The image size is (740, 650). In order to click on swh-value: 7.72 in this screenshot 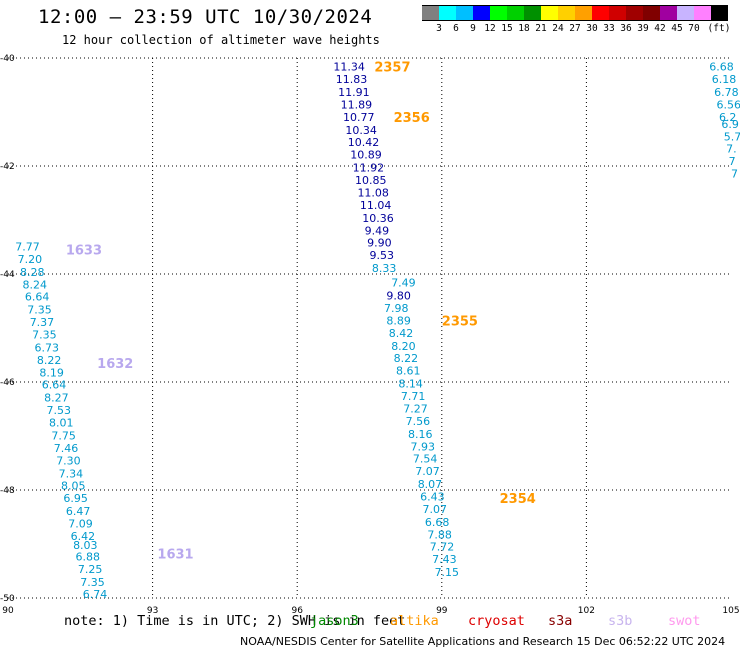, I will do `click(442, 547)`.